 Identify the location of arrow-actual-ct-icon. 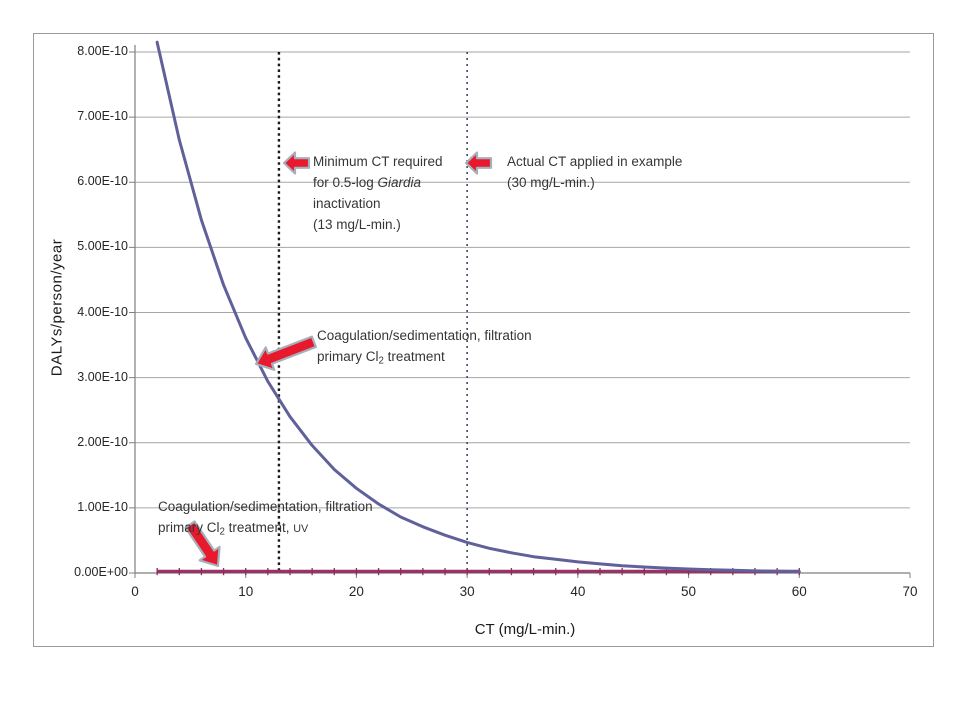
(478, 163).